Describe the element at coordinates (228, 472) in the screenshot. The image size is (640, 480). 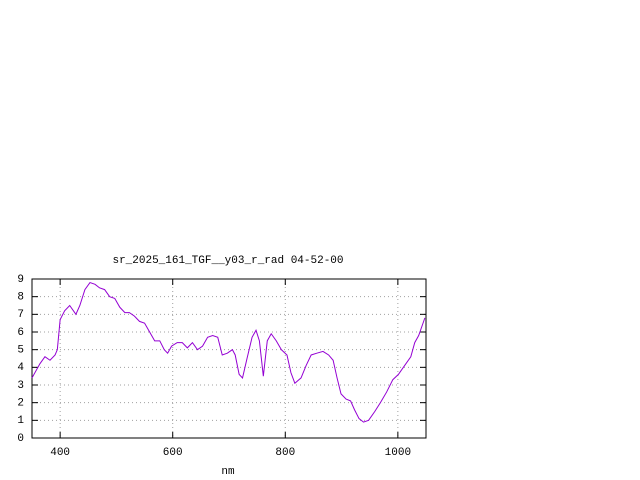
I see `x-axis-label: nm` at that location.